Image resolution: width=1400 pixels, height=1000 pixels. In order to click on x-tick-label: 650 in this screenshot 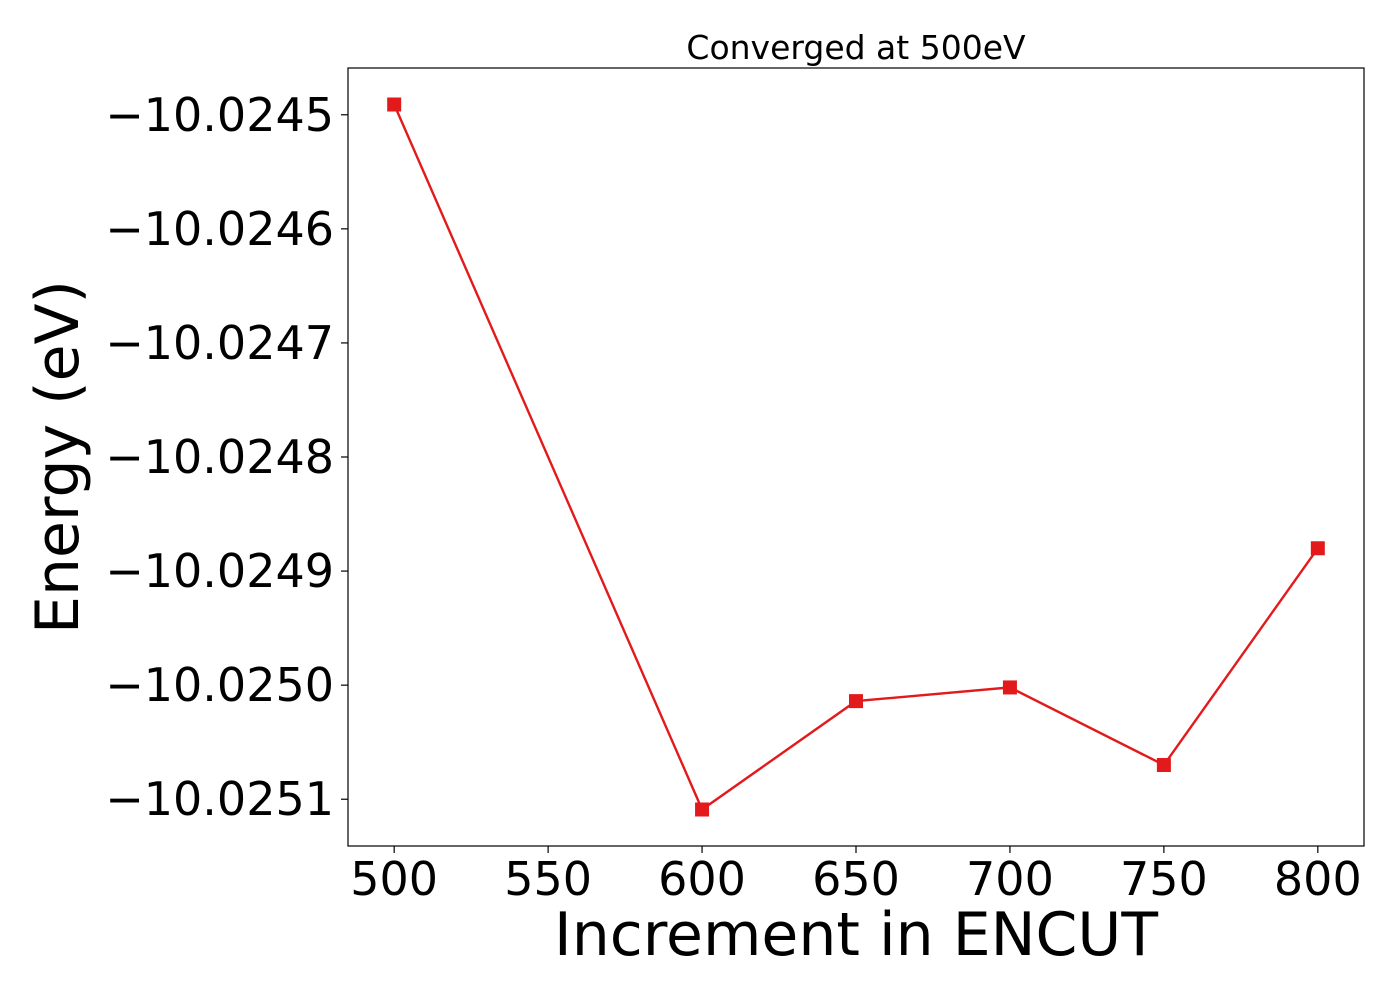, I will do `click(856, 879)`.